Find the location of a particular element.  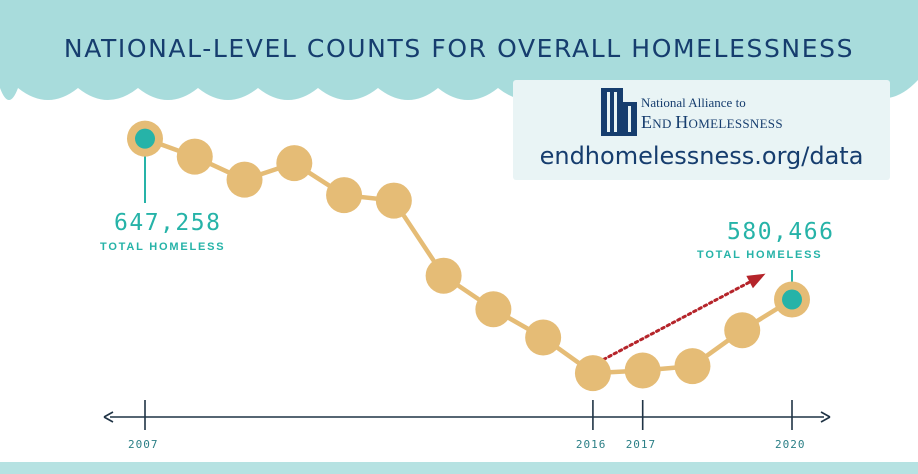

data-point-2013 is located at coordinates (443, 275).